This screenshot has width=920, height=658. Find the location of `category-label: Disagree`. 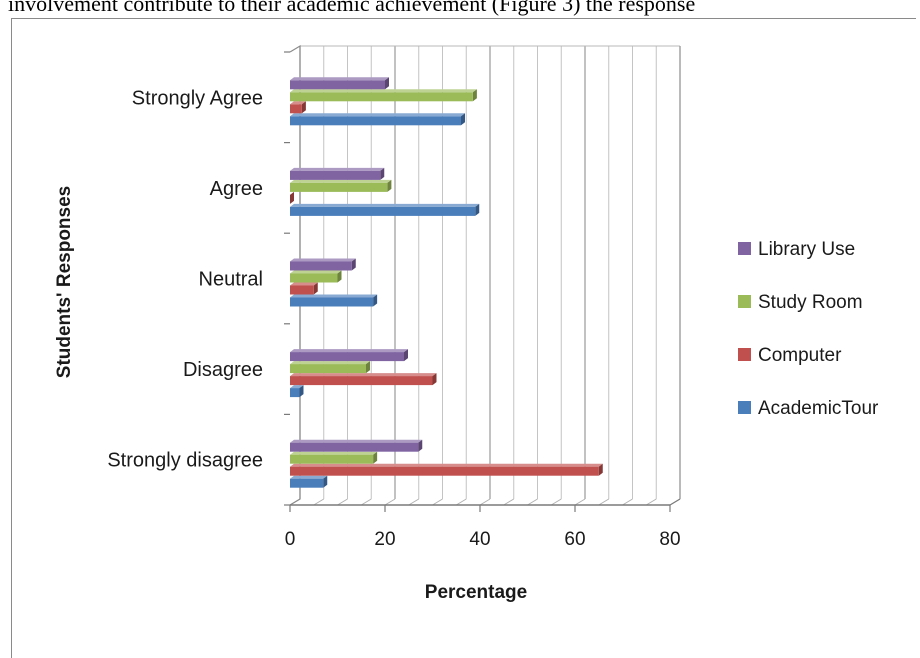

category-label: Disagree is located at coordinates (223, 370).